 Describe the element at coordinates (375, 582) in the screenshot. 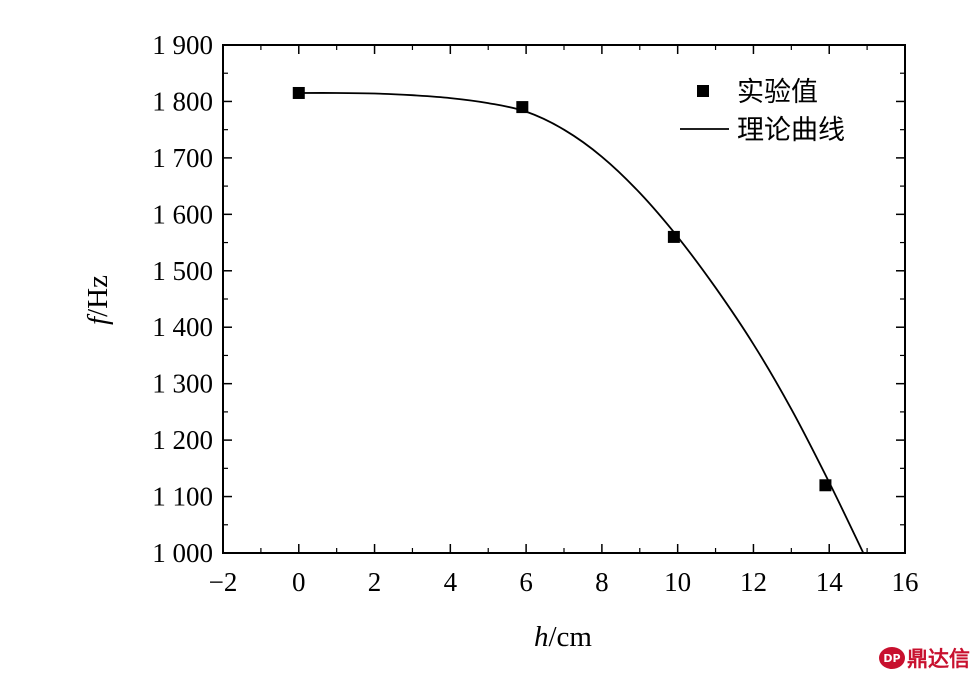

I see `x-tick-label: 2` at that location.